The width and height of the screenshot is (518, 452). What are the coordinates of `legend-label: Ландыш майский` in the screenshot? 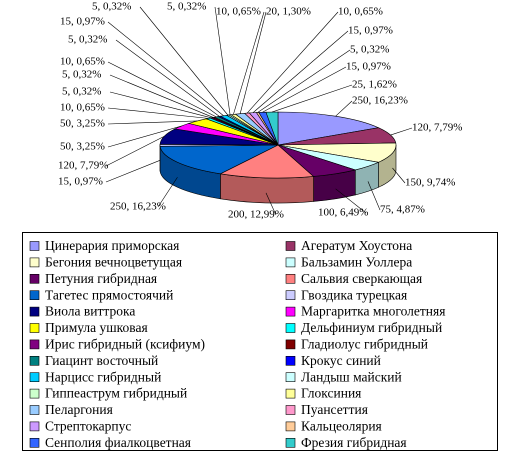 It's located at (351, 376).